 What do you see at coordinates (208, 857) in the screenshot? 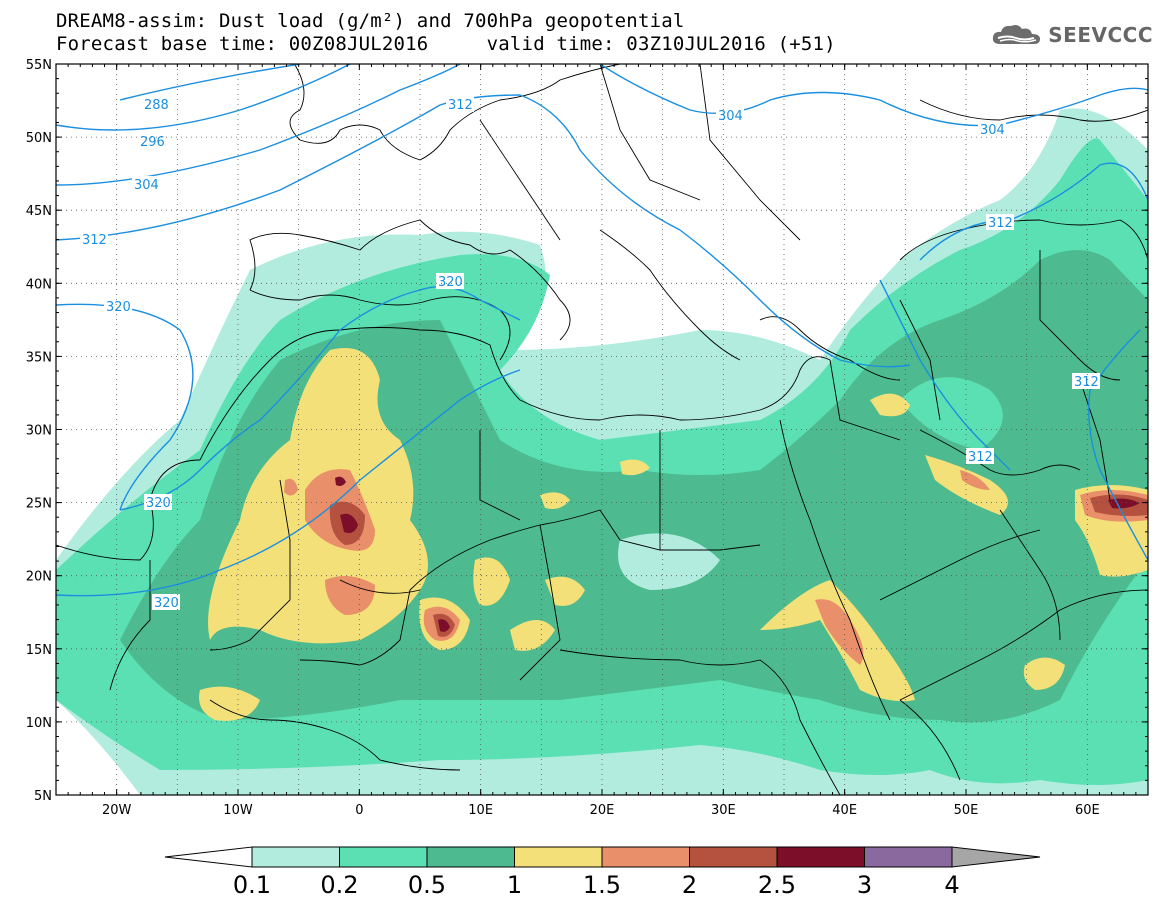
I see `colorbar-under-arrow` at bounding box center [208, 857].